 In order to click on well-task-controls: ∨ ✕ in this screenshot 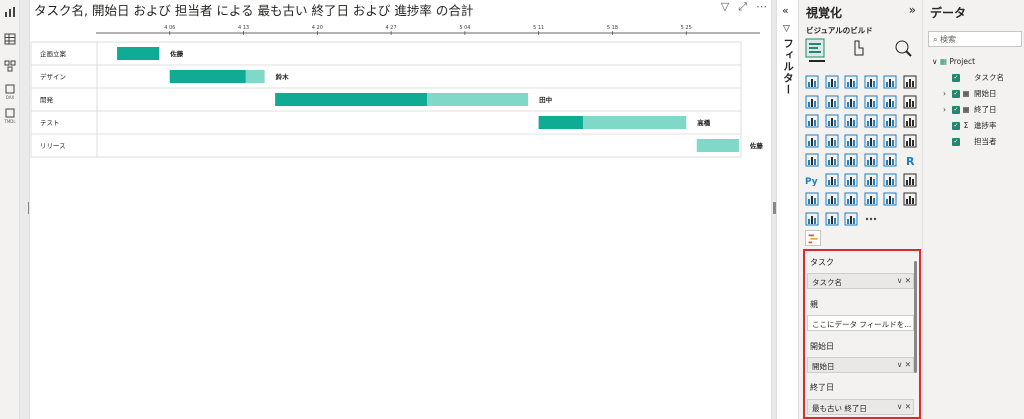, I will do `click(903, 280)`.